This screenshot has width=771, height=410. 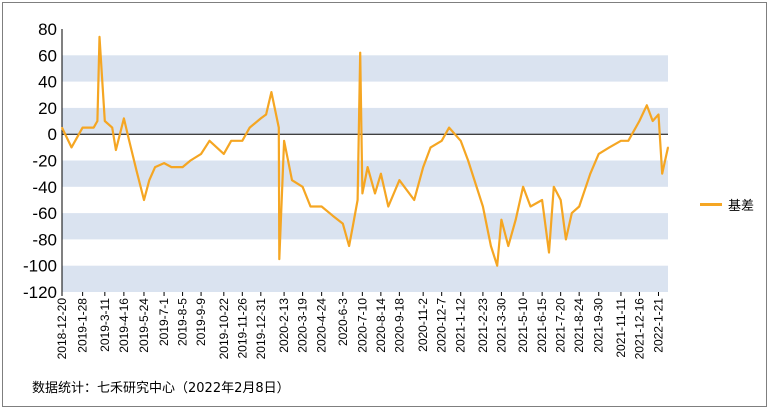 What do you see at coordinates (461, 325) in the screenshot?
I see `x-tick-label: 2021-1-12` at bounding box center [461, 325].